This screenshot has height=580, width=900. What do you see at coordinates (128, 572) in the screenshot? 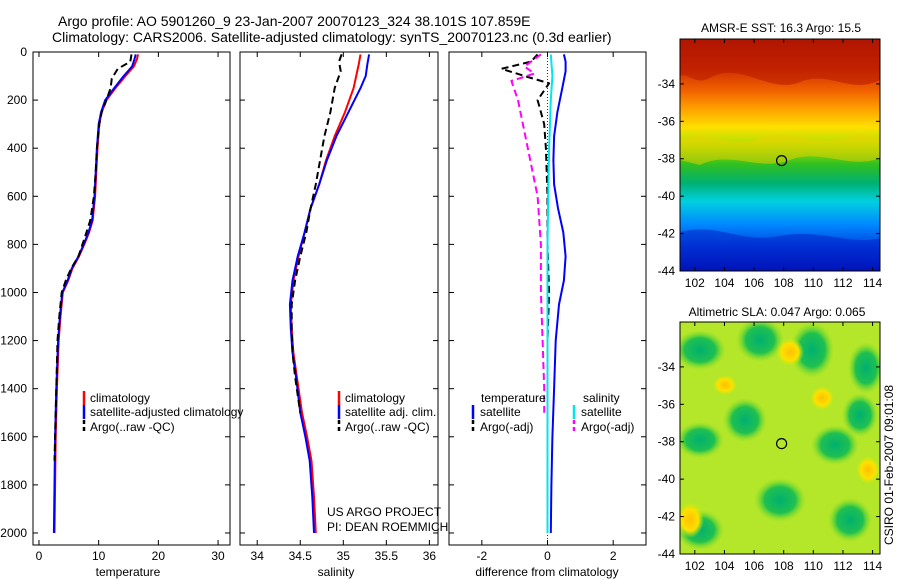
I see `temperature-axis-label: temperature` at bounding box center [128, 572].